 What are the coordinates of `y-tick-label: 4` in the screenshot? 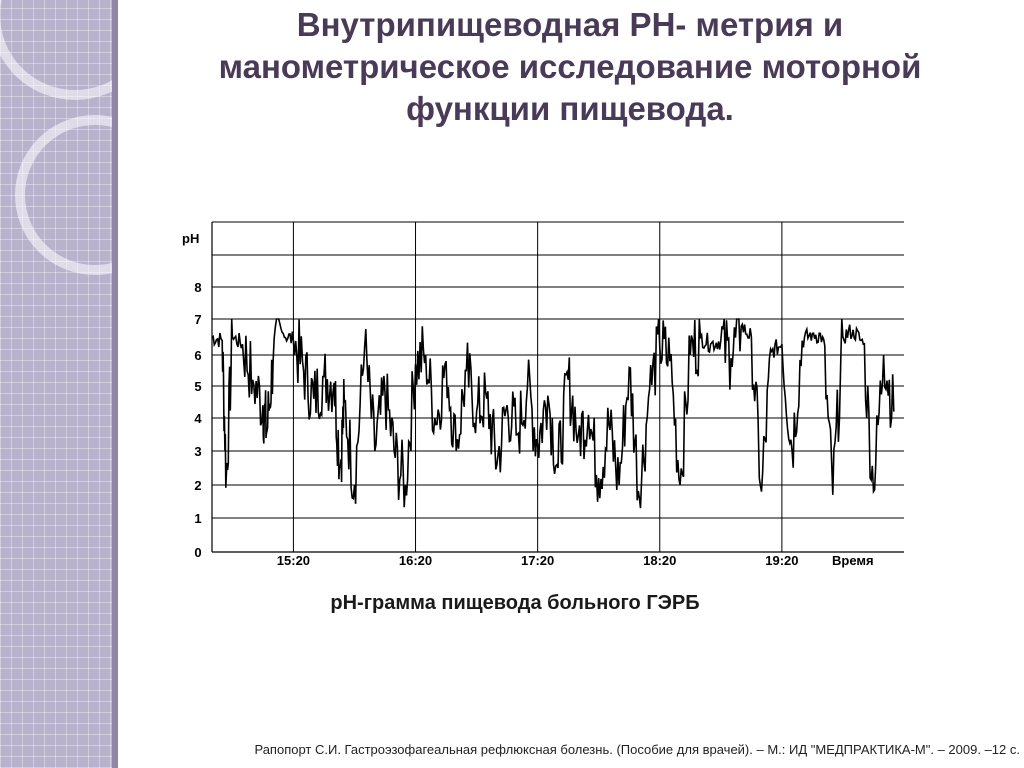 It's located at (198, 418).